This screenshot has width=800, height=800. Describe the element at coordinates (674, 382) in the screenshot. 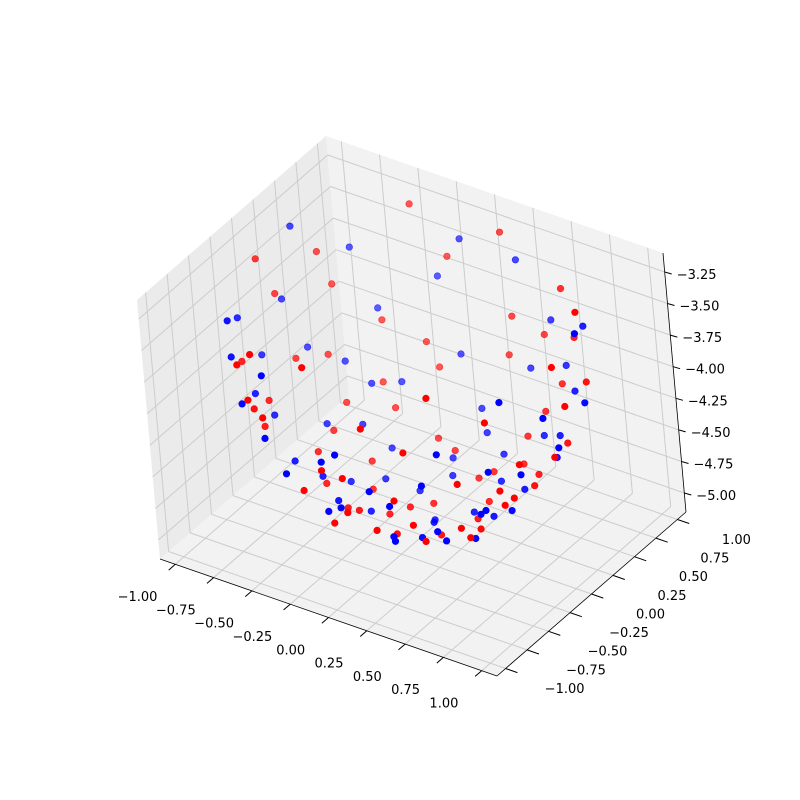

I see `z-axis-line` at that location.